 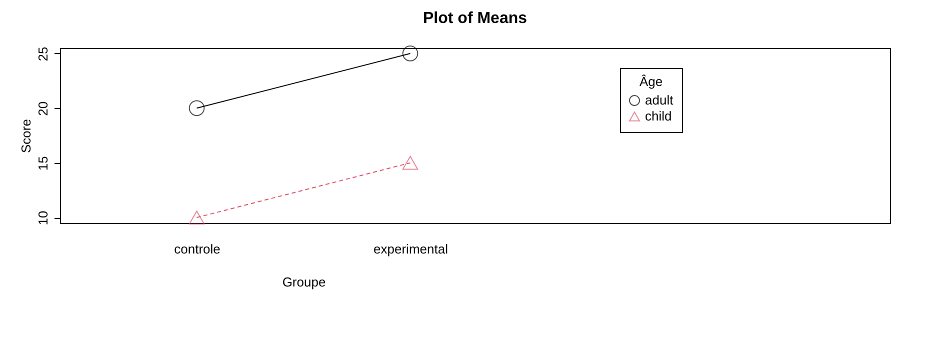 What do you see at coordinates (658, 116) in the screenshot?
I see `legend-label: child` at bounding box center [658, 116].